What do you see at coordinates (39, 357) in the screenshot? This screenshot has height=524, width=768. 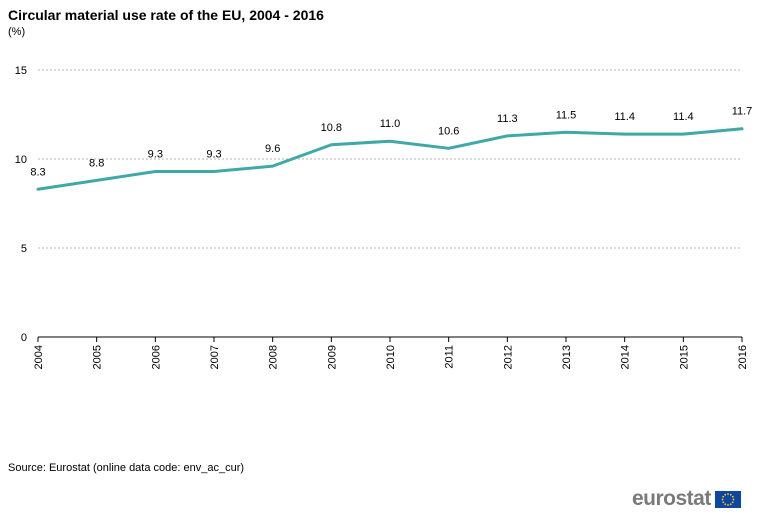 I see `x-tick-label-2004: 2004` at bounding box center [39, 357].